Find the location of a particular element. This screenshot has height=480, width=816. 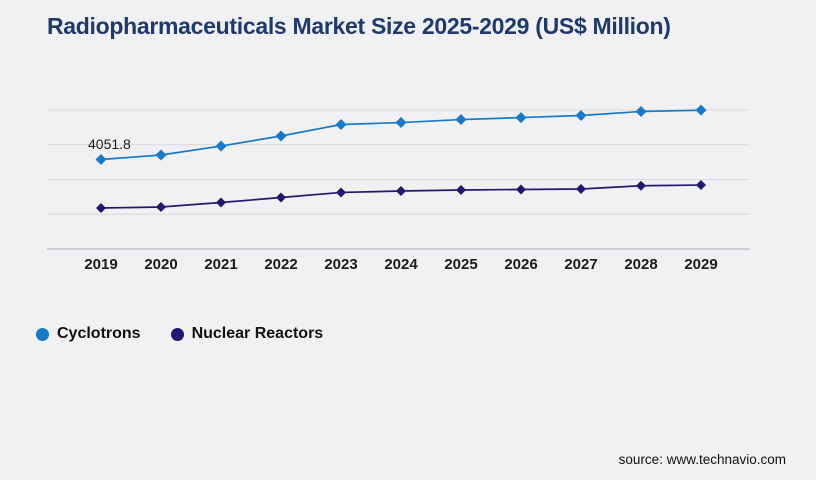

x-axis-label-2025: 2025 is located at coordinates (461, 264).